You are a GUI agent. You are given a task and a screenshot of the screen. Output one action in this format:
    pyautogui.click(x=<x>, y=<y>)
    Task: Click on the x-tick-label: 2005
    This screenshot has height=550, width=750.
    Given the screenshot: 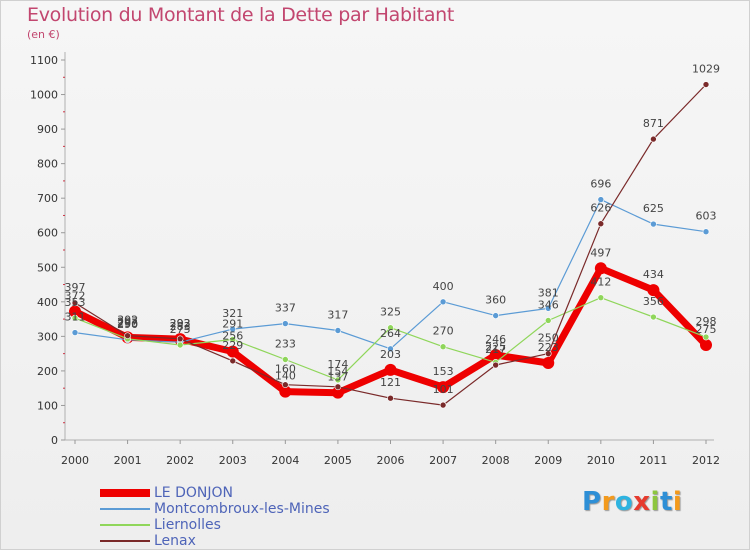 What is the action you would take?
    pyautogui.click(x=338, y=460)
    